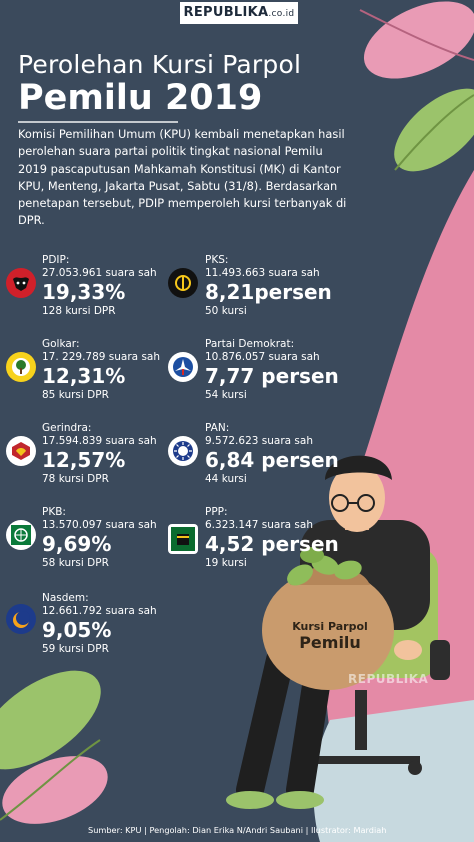 The image size is (474, 842). Describe the element at coordinates (160, 64) in the screenshot. I see `title-line-1: Perolehan Kursi Parpol` at that location.